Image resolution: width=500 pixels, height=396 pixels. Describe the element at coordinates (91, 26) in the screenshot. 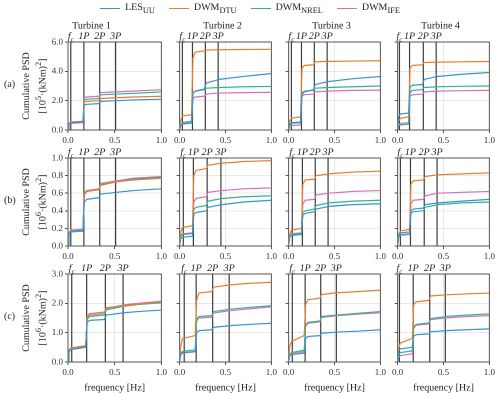

I see `chart-title: Turbine 1` at that location.